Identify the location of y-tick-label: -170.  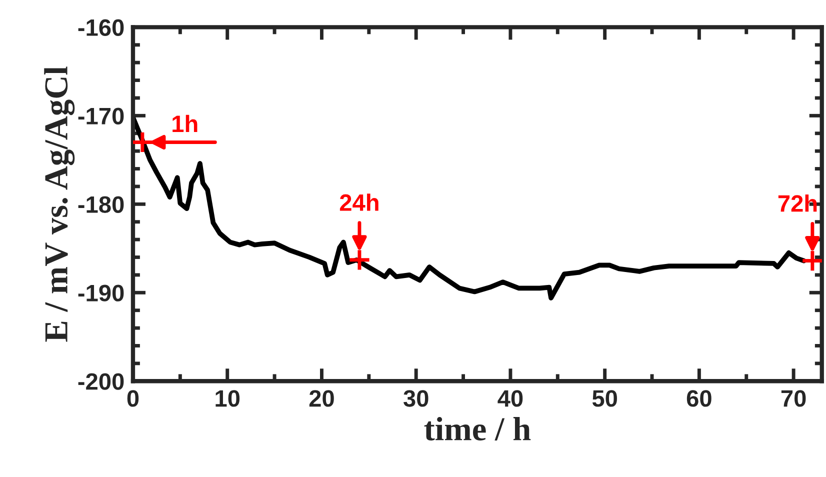
(101, 116).